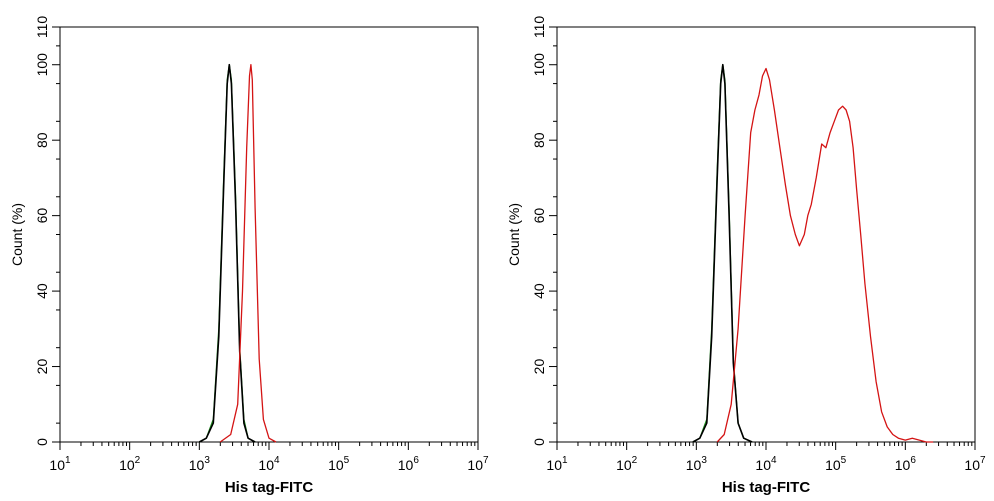  I want to click on series-line-green, so click(227, 253).